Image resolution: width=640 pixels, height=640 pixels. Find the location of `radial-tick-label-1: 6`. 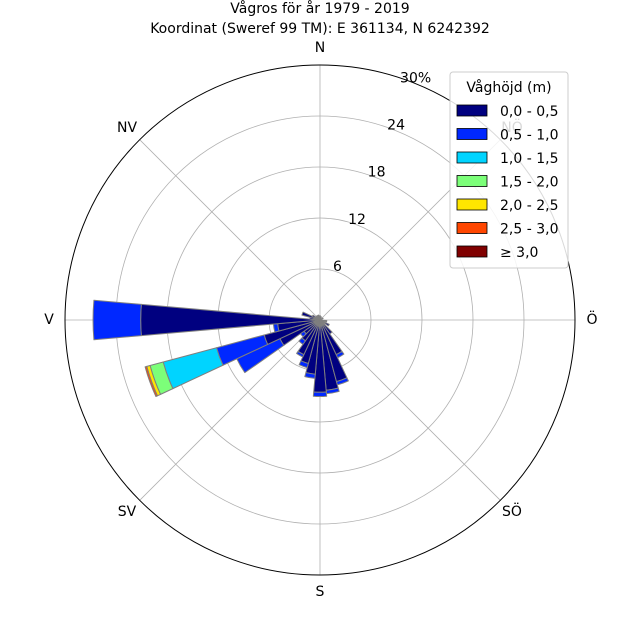

radial-tick-label-1: 6 is located at coordinates (337, 267).